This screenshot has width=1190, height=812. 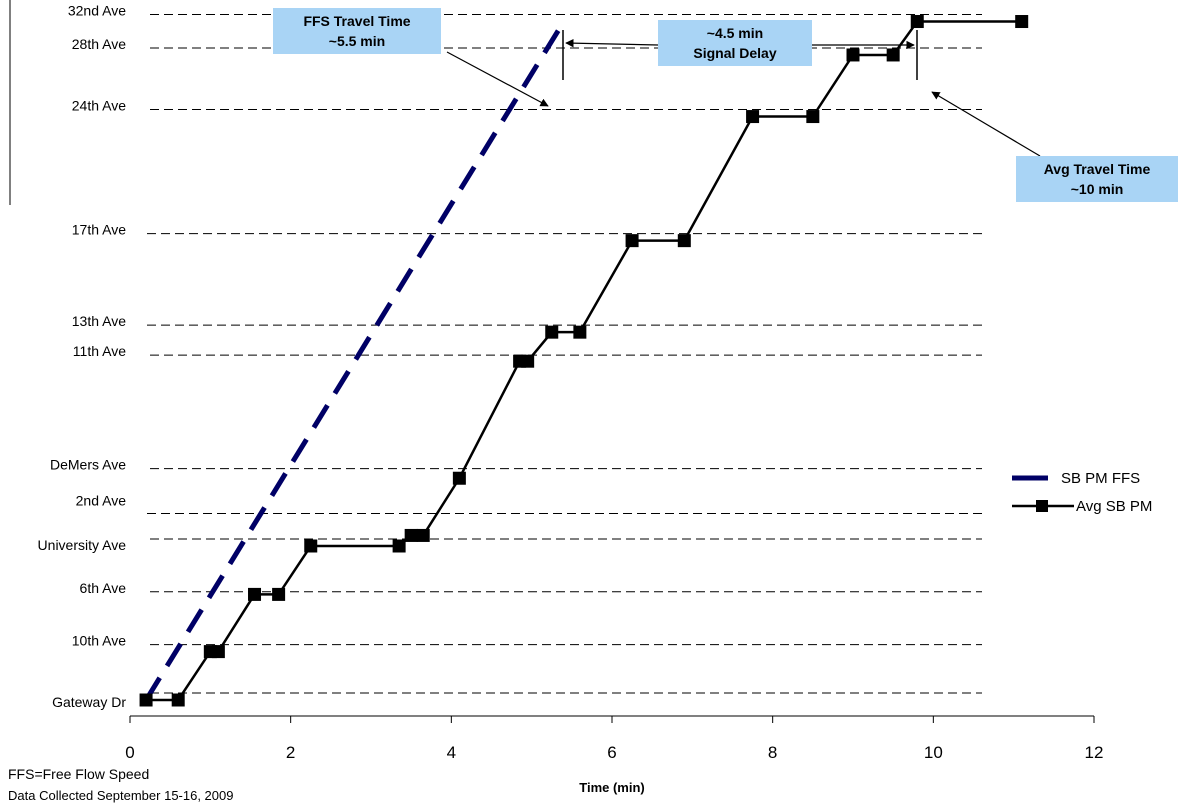 I want to click on footnote-ffs: FFS=Free Flow Speed, so click(x=79, y=774).